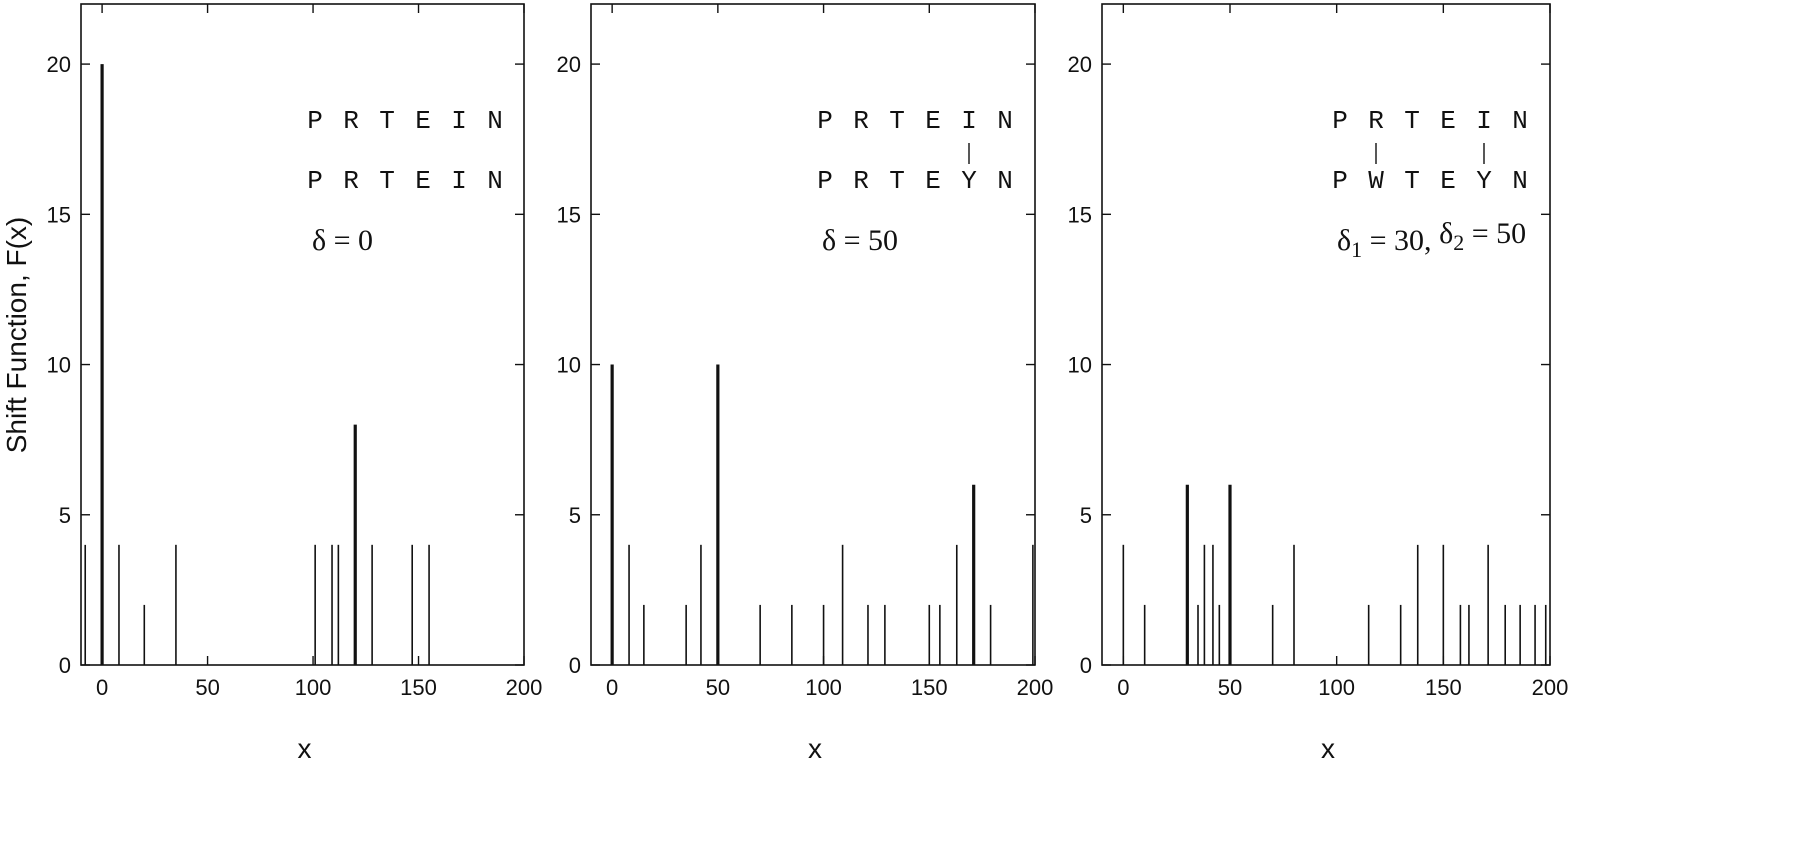 The image size is (1800, 841). What do you see at coordinates (860, 240) in the screenshot?
I see `delta-label: δ = 50` at bounding box center [860, 240].